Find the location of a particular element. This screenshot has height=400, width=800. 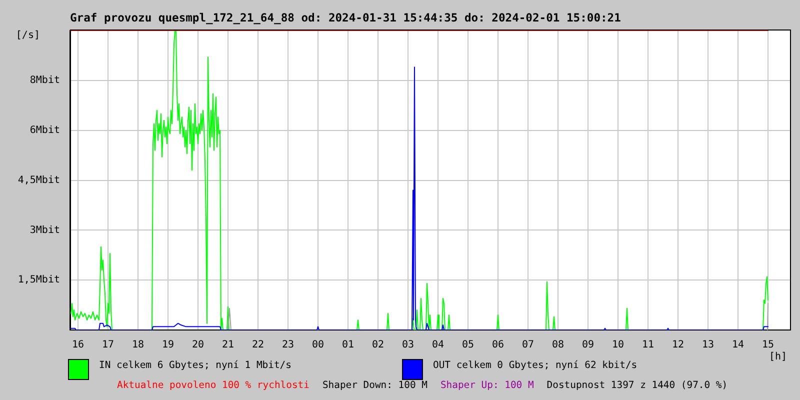

text: Aktualne povoleno 100 % rychlosti is located at coordinates (213, 386).